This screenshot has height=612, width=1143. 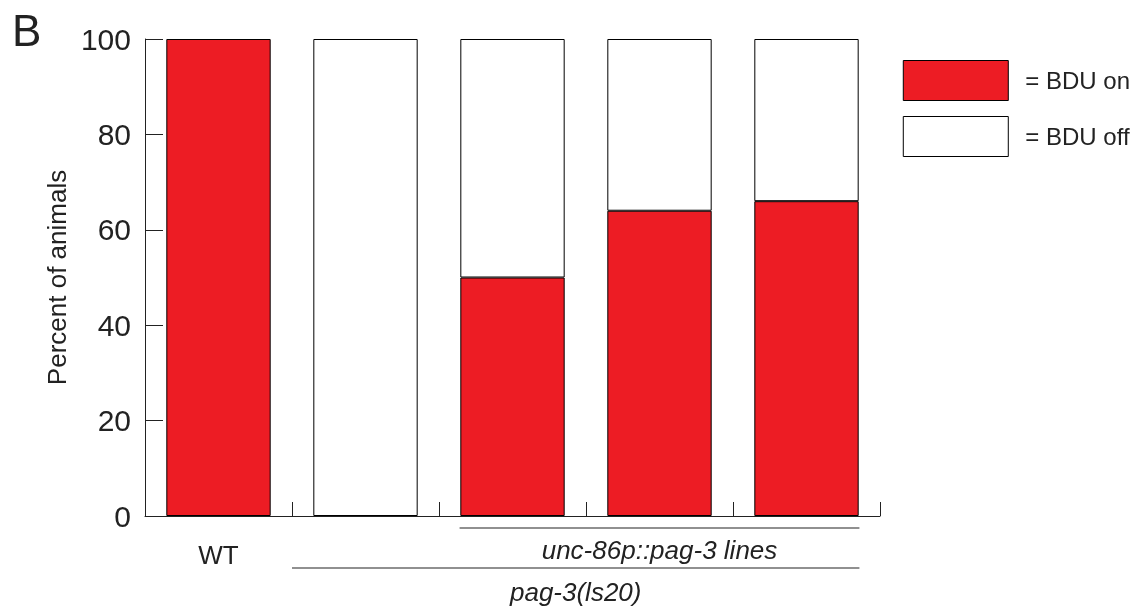 What do you see at coordinates (114, 421) in the screenshot?
I see `y-tick-label: 20` at bounding box center [114, 421].